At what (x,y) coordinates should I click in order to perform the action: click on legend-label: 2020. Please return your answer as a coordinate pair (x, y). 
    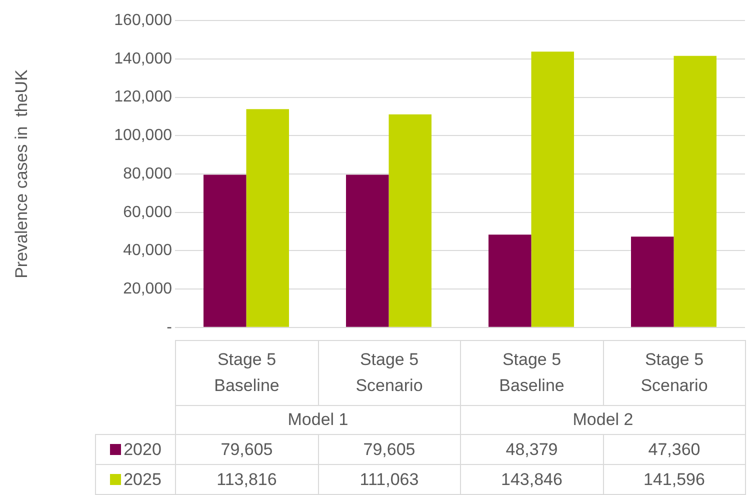
    Looking at the image, I should click on (136, 449).